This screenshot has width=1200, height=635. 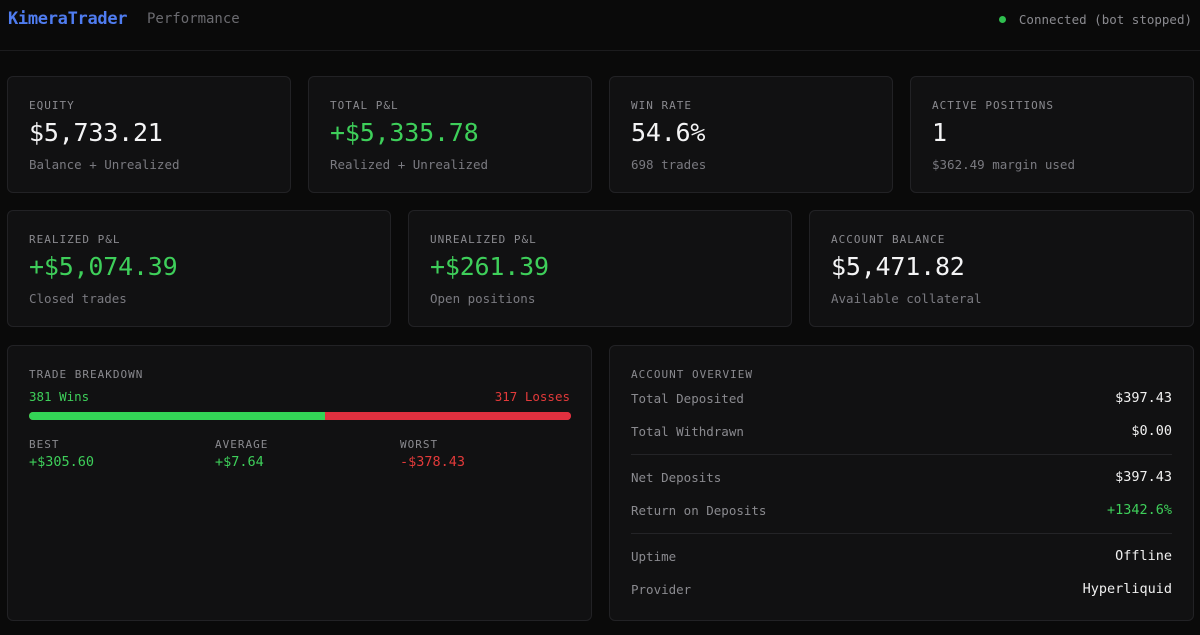 I want to click on overview-row: Total Deposited $397.43, so click(x=901, y=398).